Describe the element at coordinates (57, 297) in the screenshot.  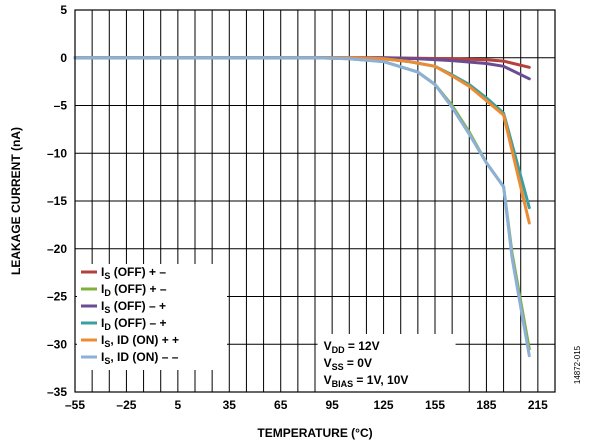
I see `y-tick-label: –25` at that location.